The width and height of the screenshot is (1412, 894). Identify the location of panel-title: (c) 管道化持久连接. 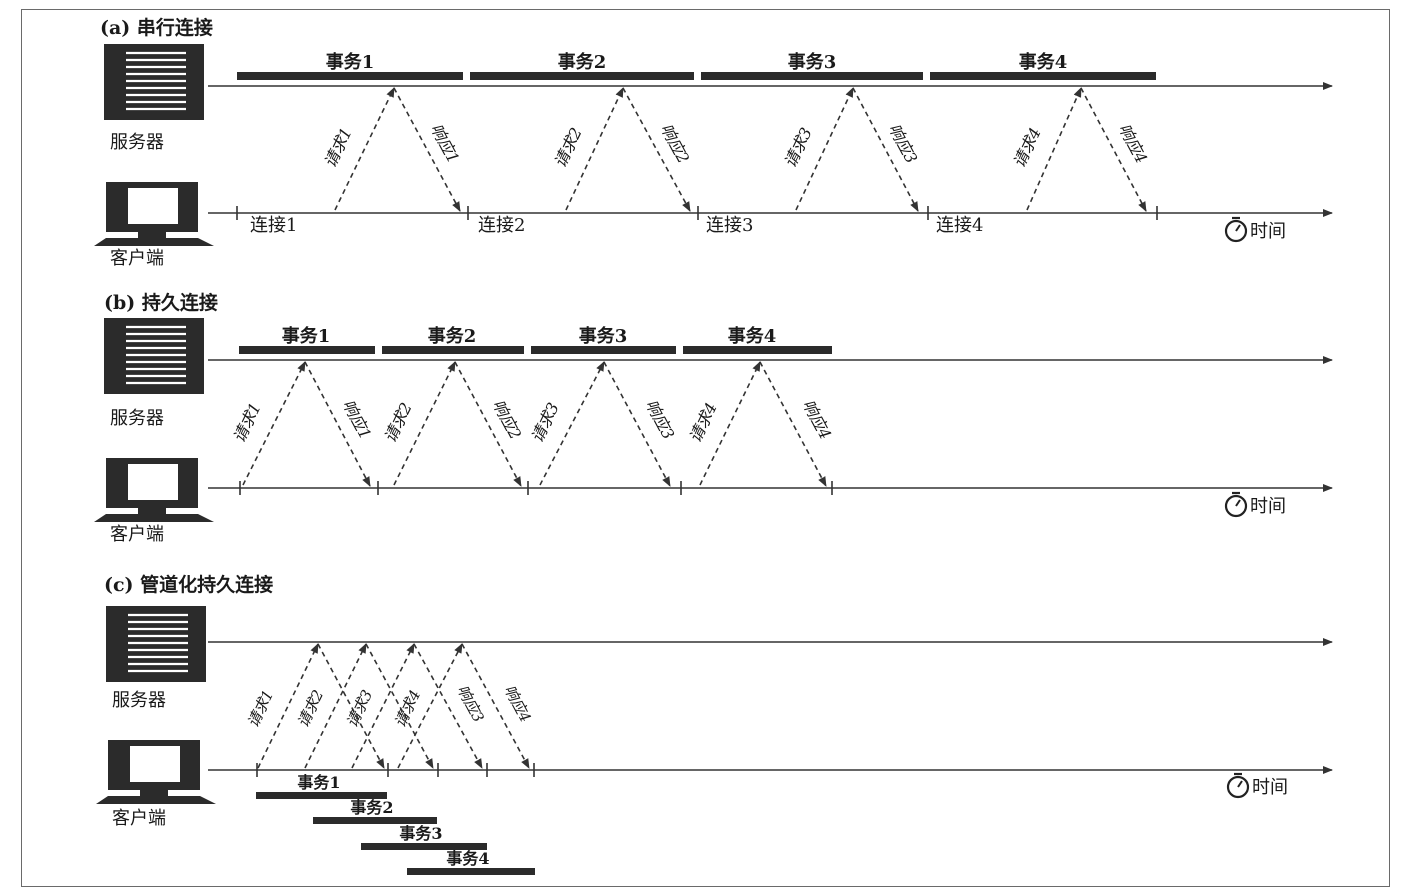
(188, 584).